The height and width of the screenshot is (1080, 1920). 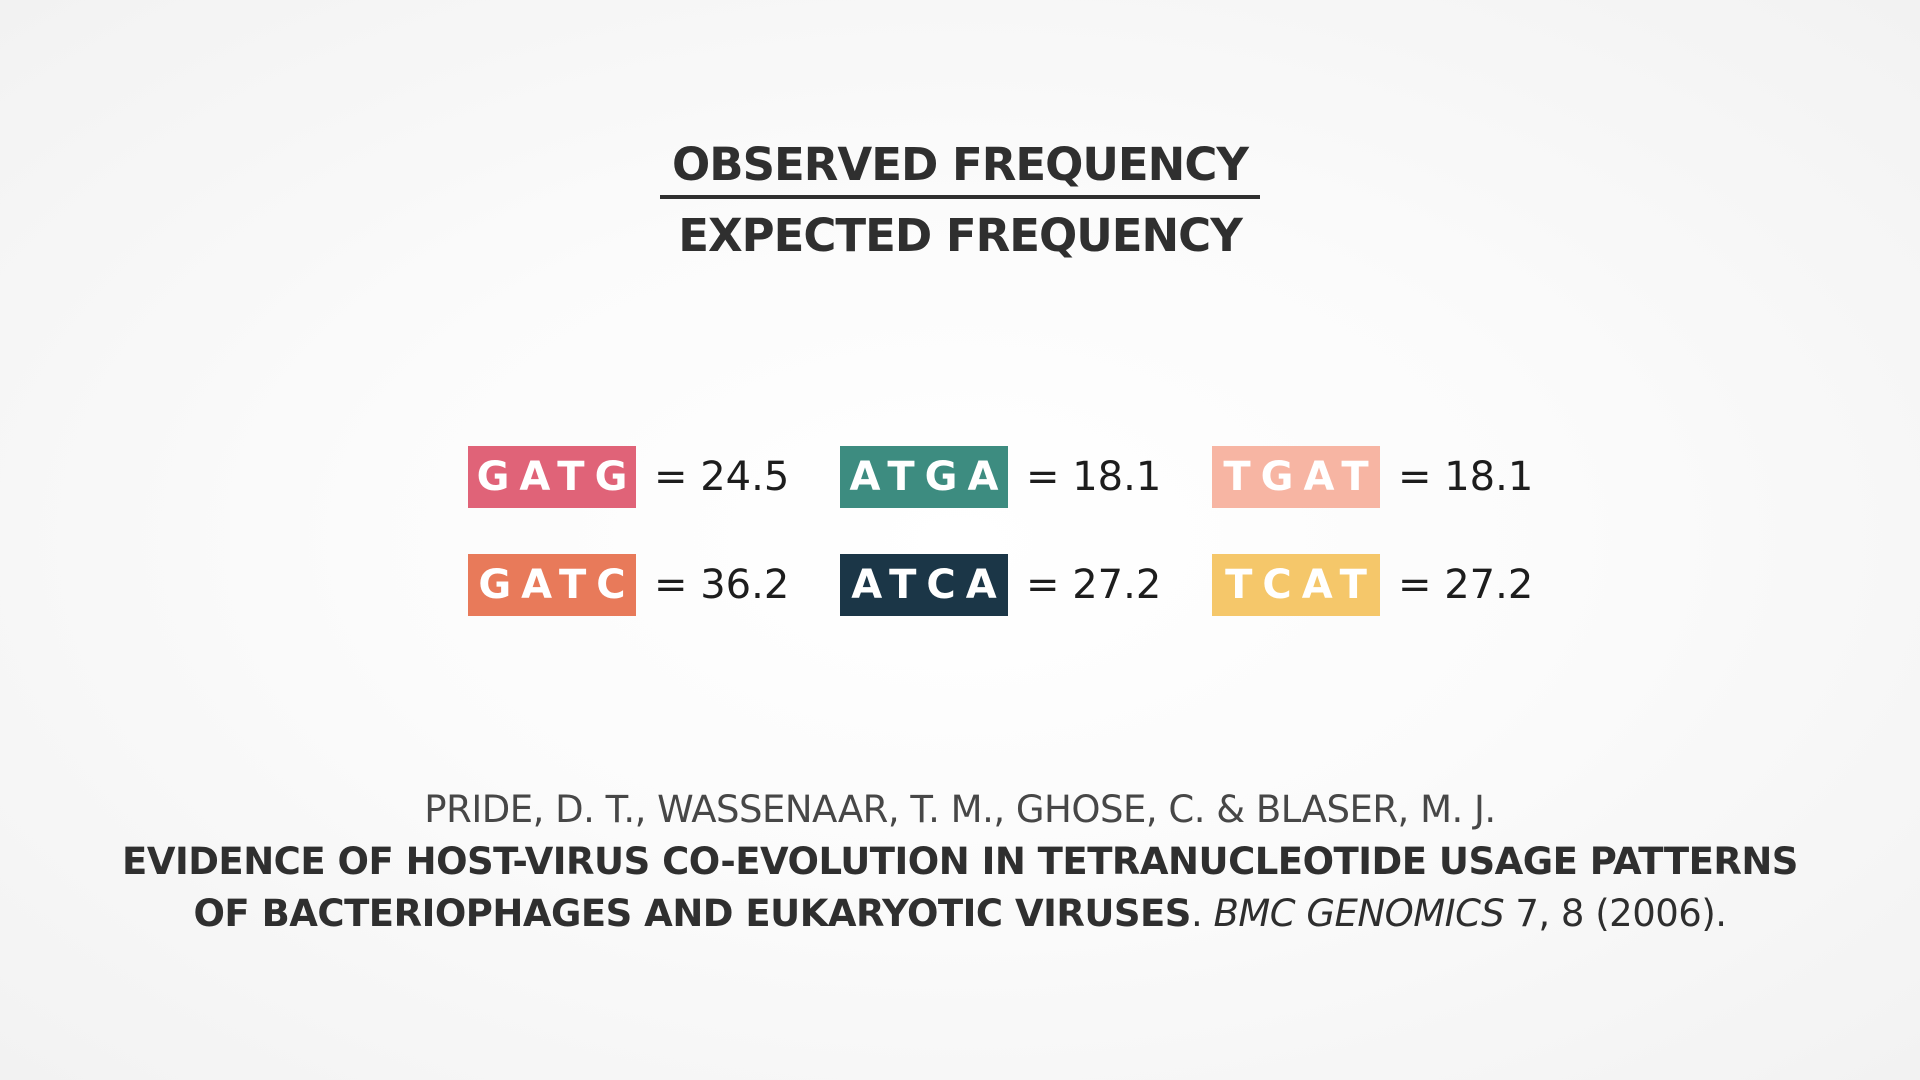 What do you see at coordinates (1359, 913) in the screenshot?
I see `citation-journal: BMC GENOMICS` at bounding box center [1359, 913].